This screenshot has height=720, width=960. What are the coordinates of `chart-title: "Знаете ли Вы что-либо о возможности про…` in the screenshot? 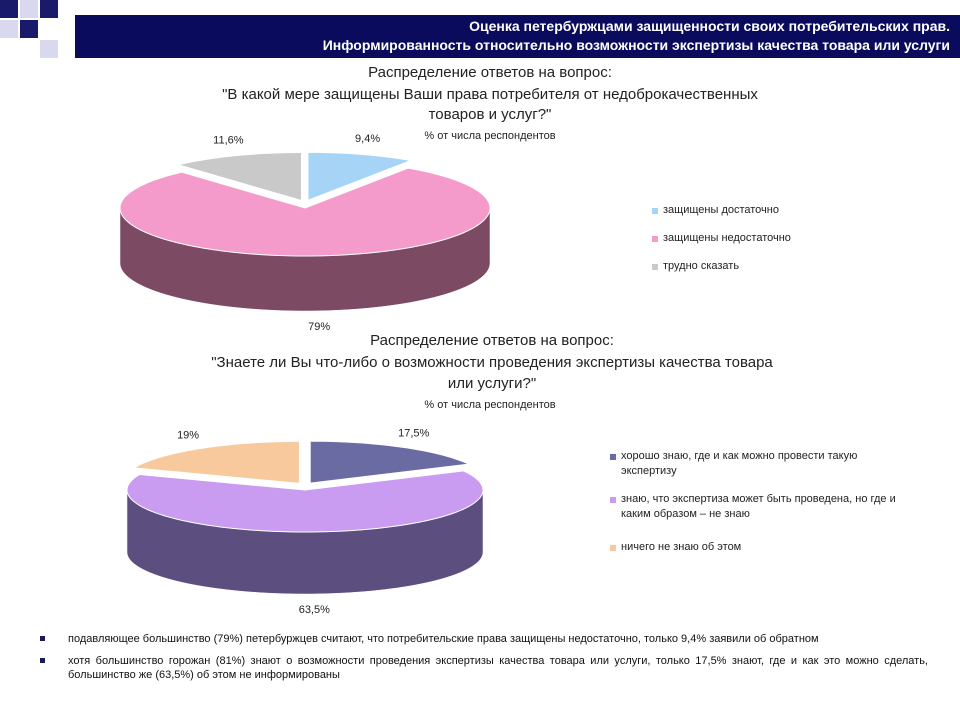 It's located at (492, 362).